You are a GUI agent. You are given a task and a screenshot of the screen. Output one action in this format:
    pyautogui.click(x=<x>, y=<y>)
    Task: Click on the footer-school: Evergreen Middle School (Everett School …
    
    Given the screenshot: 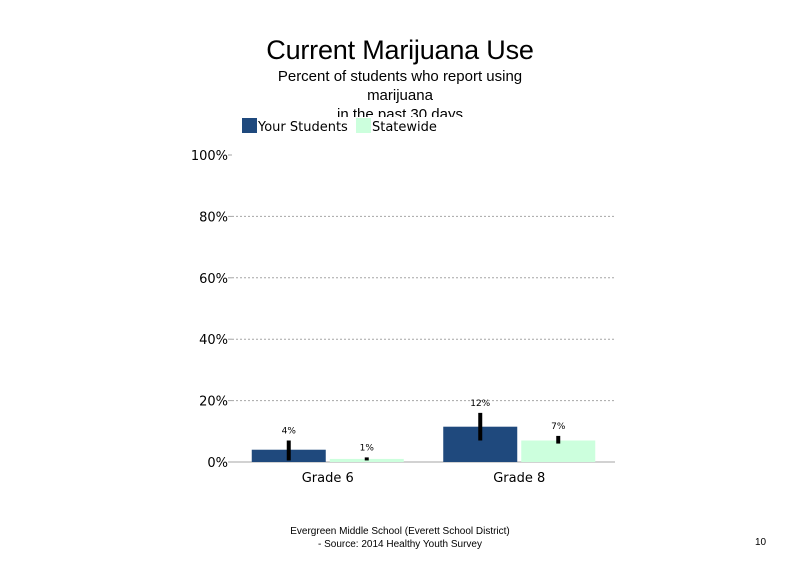 What is the action you would take?
    pyautogui.click(x=400, y=531)
    